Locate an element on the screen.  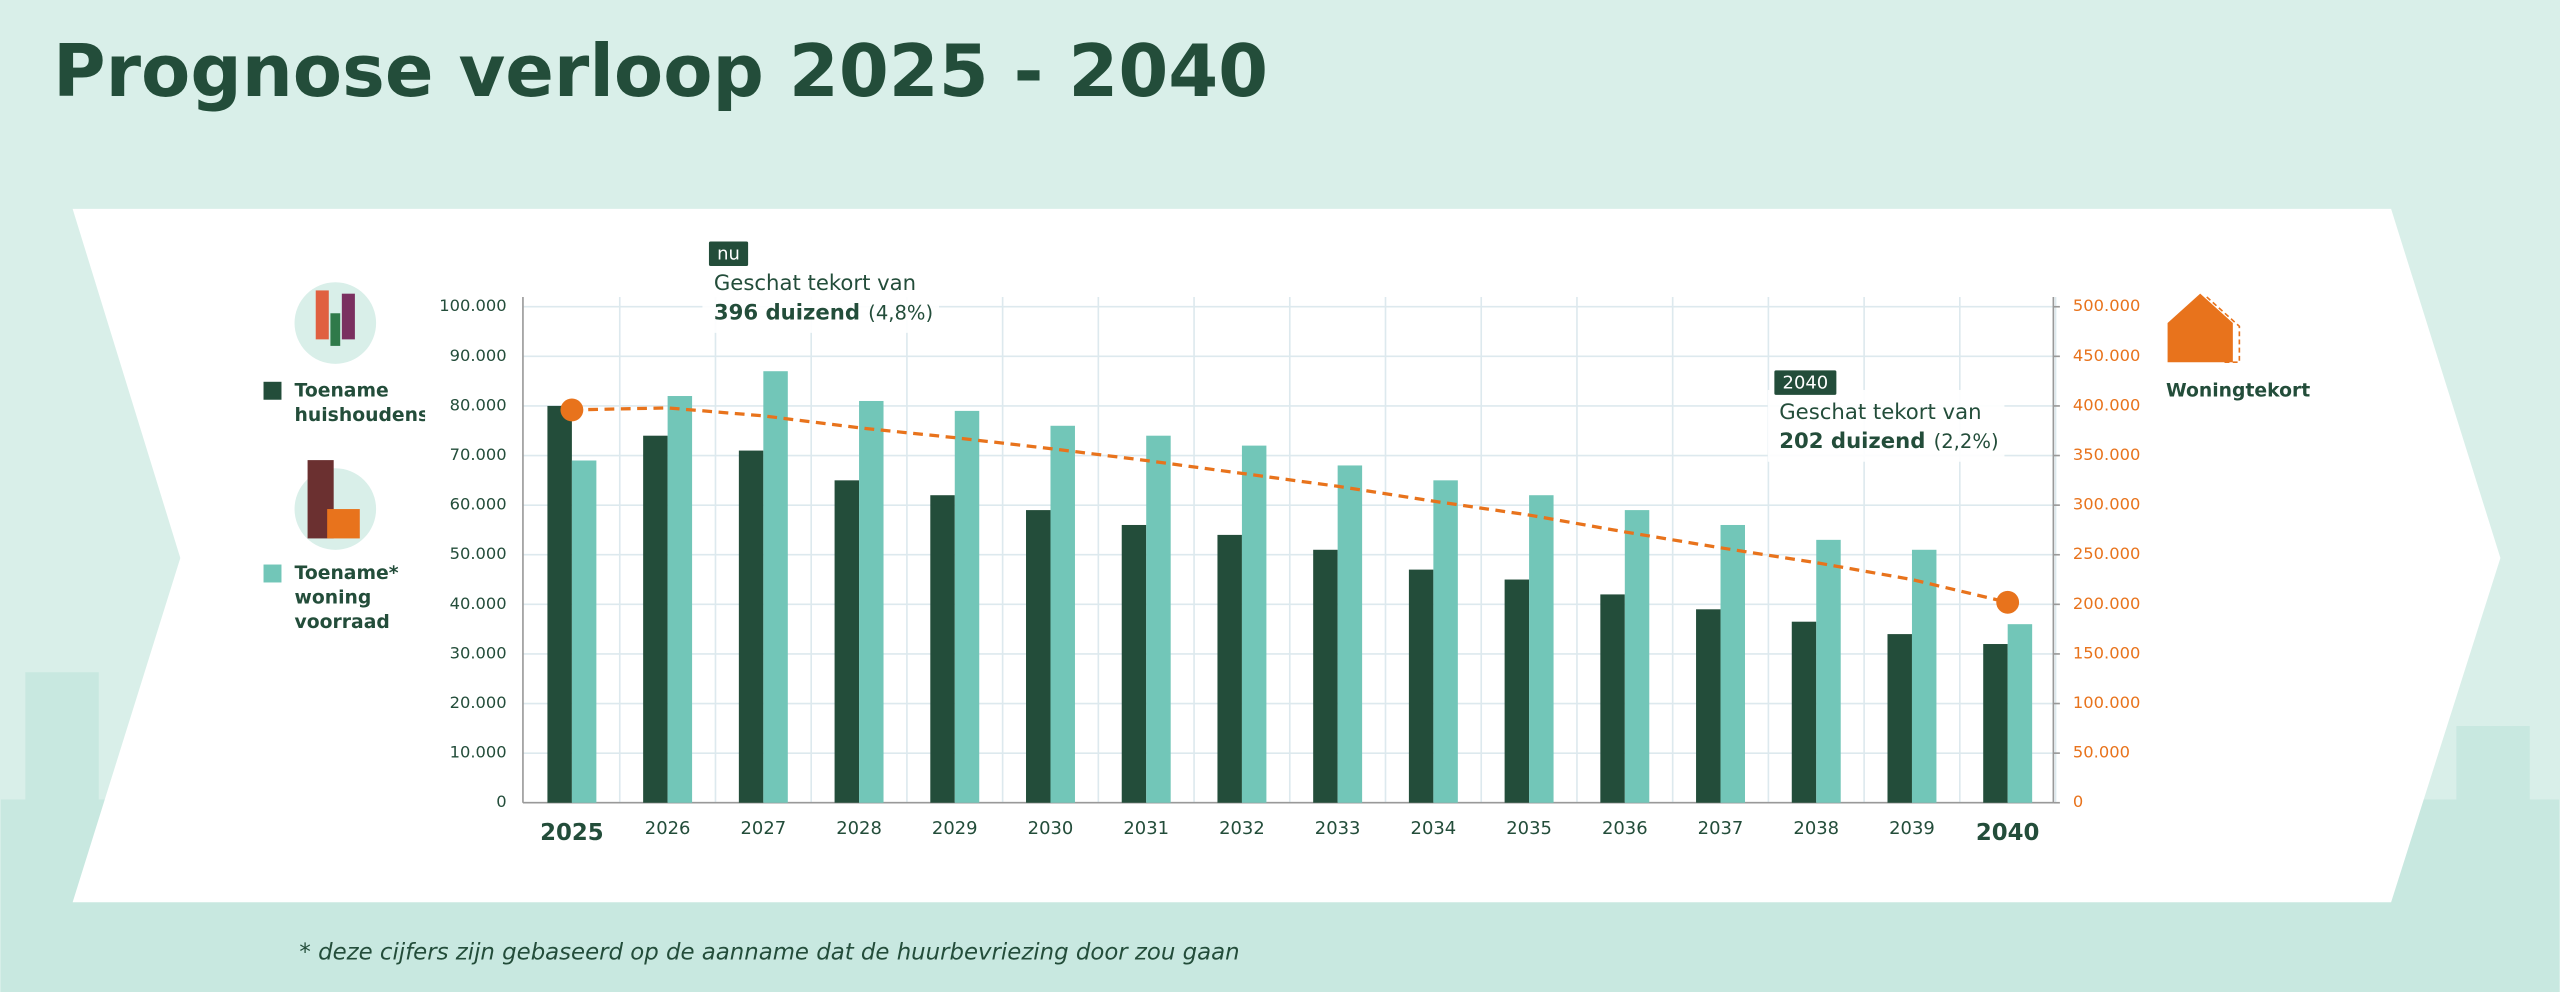
y-tick-label: 90.000 is located at coordinates (478, 355).